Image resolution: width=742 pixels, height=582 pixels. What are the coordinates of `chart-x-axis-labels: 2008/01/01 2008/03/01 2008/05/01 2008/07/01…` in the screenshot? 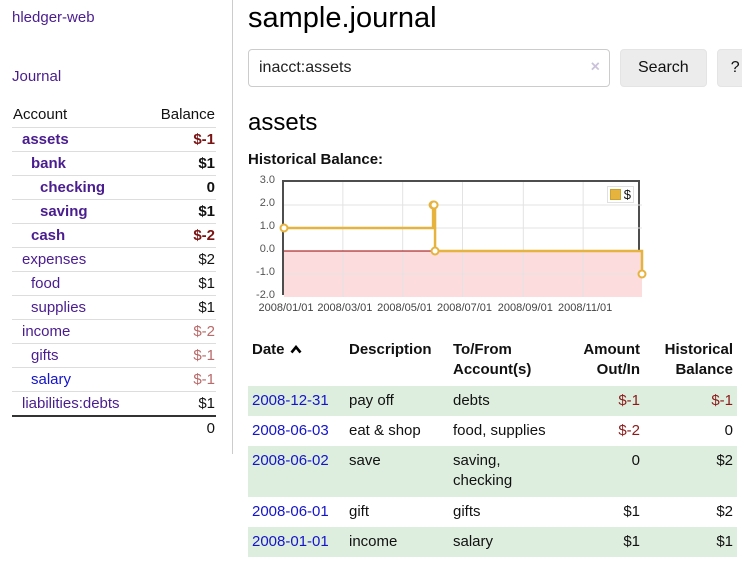 It's located at (450, 306).